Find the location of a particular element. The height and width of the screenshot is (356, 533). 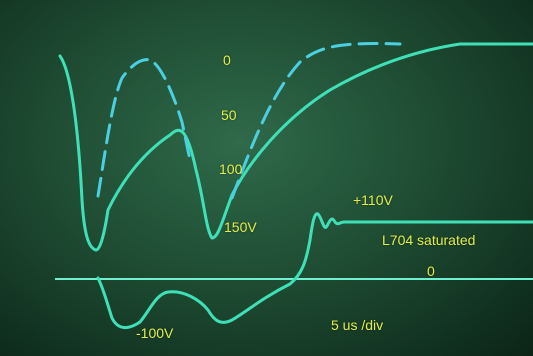

label-plus-110v: +110V is located at coordinates (373, 200).